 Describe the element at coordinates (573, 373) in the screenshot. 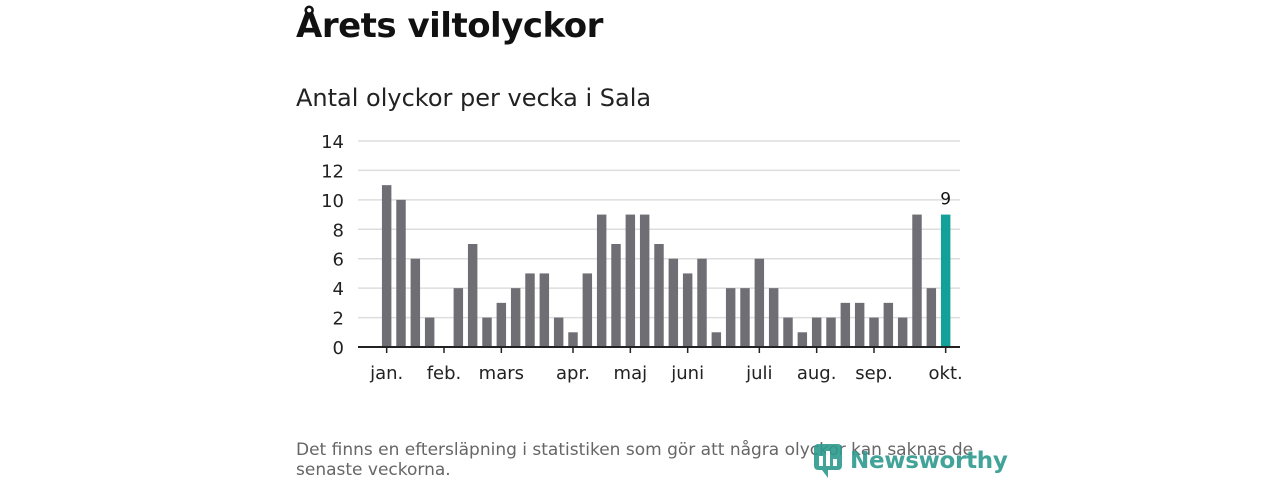

I see `x-tick-label: apr.` at that location.